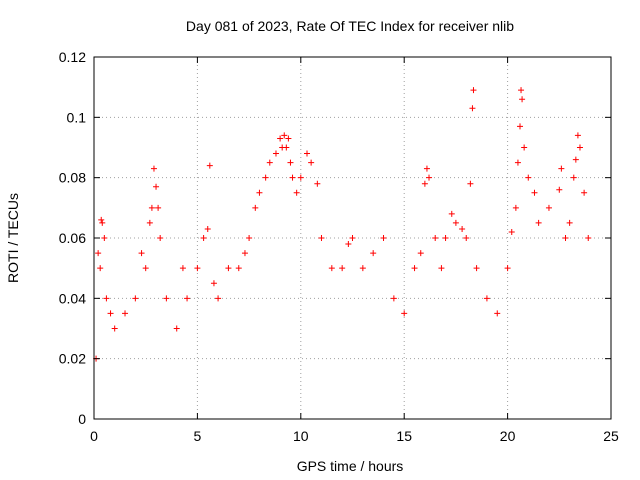  Describe the element at coordinates (72, 298) in the screenshot. I see `y-tick-label: 0.04` at that location.